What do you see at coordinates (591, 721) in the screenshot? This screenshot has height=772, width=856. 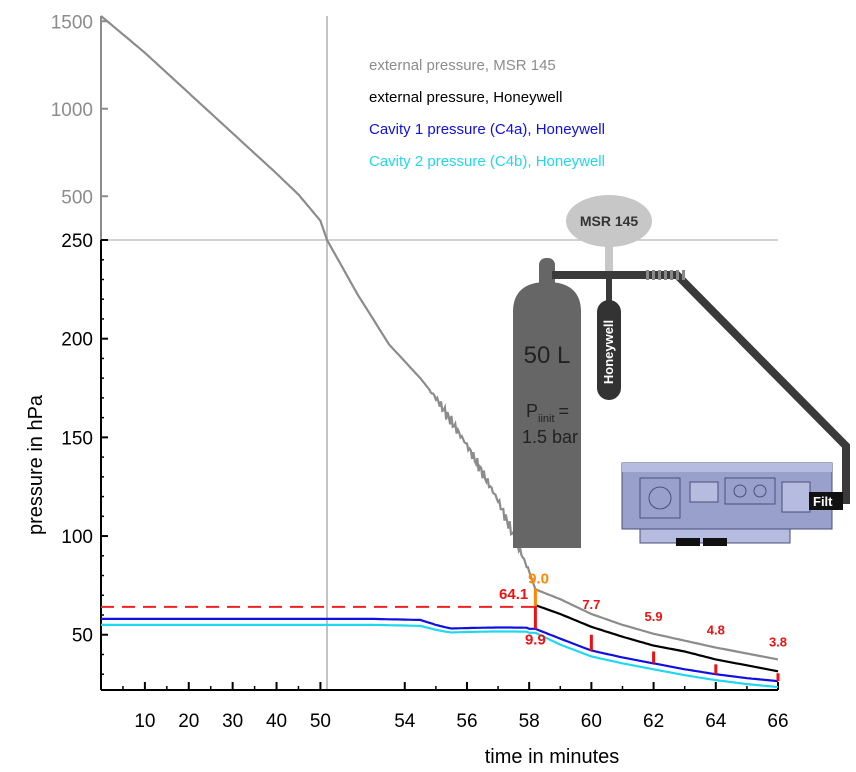 I see `x-tick-label: 60` at bounding box center [591, 721].